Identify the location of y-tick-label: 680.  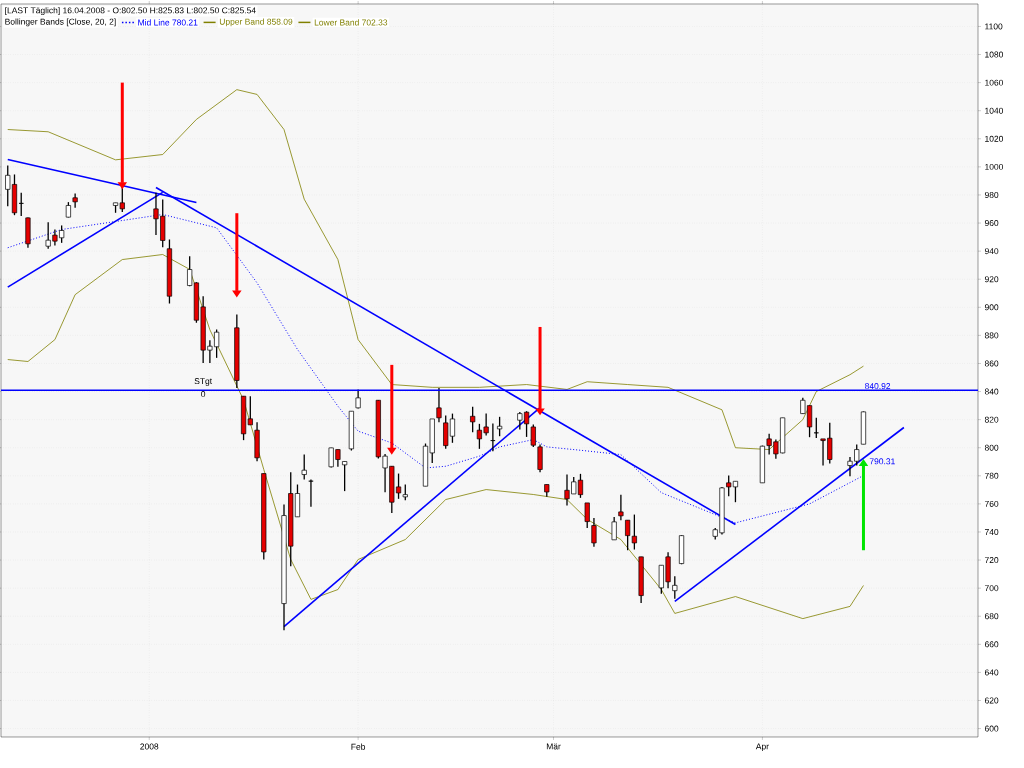
(991, 616).